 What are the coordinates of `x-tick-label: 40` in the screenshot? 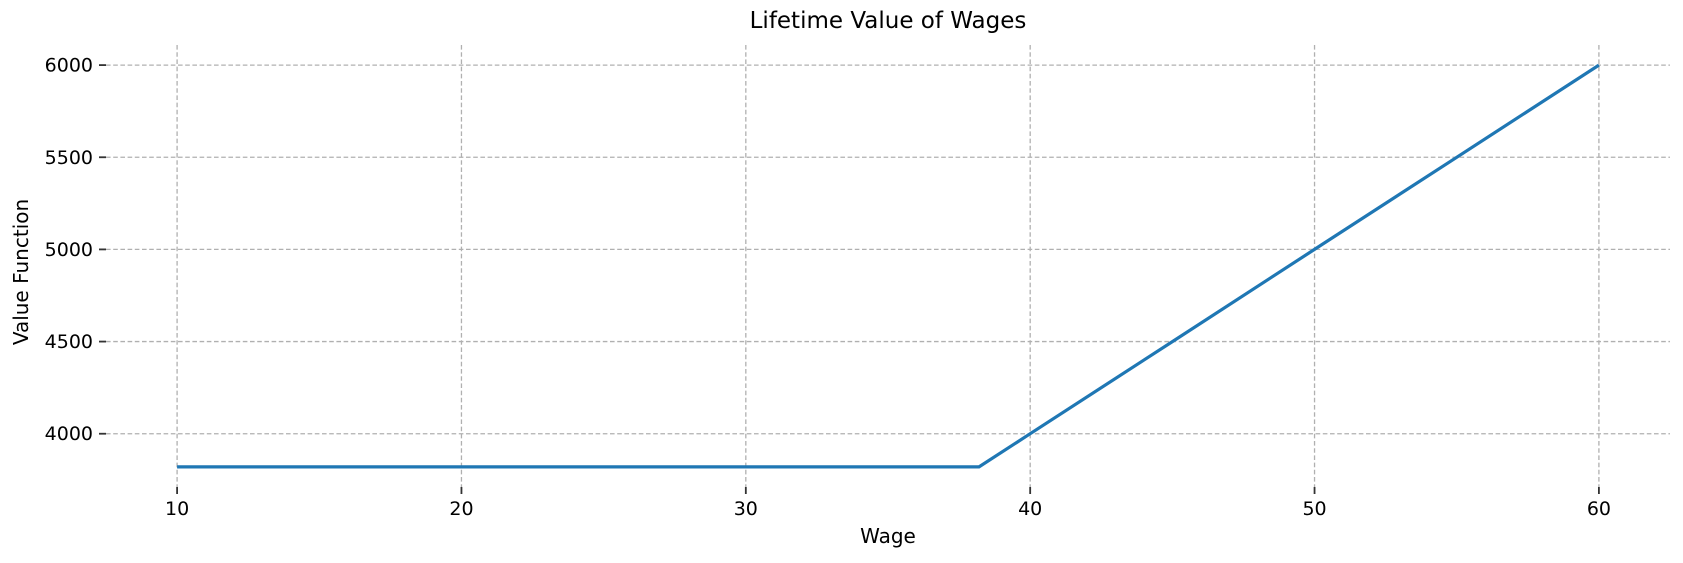 It's located at (1030, 509).